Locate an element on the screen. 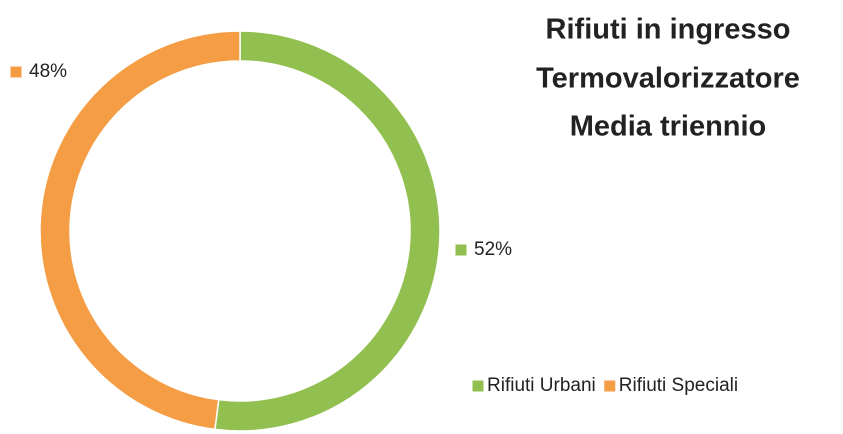 This screenshot has height=434, width=843. chart-title: Media triennio is located at coordinates (668, 127).